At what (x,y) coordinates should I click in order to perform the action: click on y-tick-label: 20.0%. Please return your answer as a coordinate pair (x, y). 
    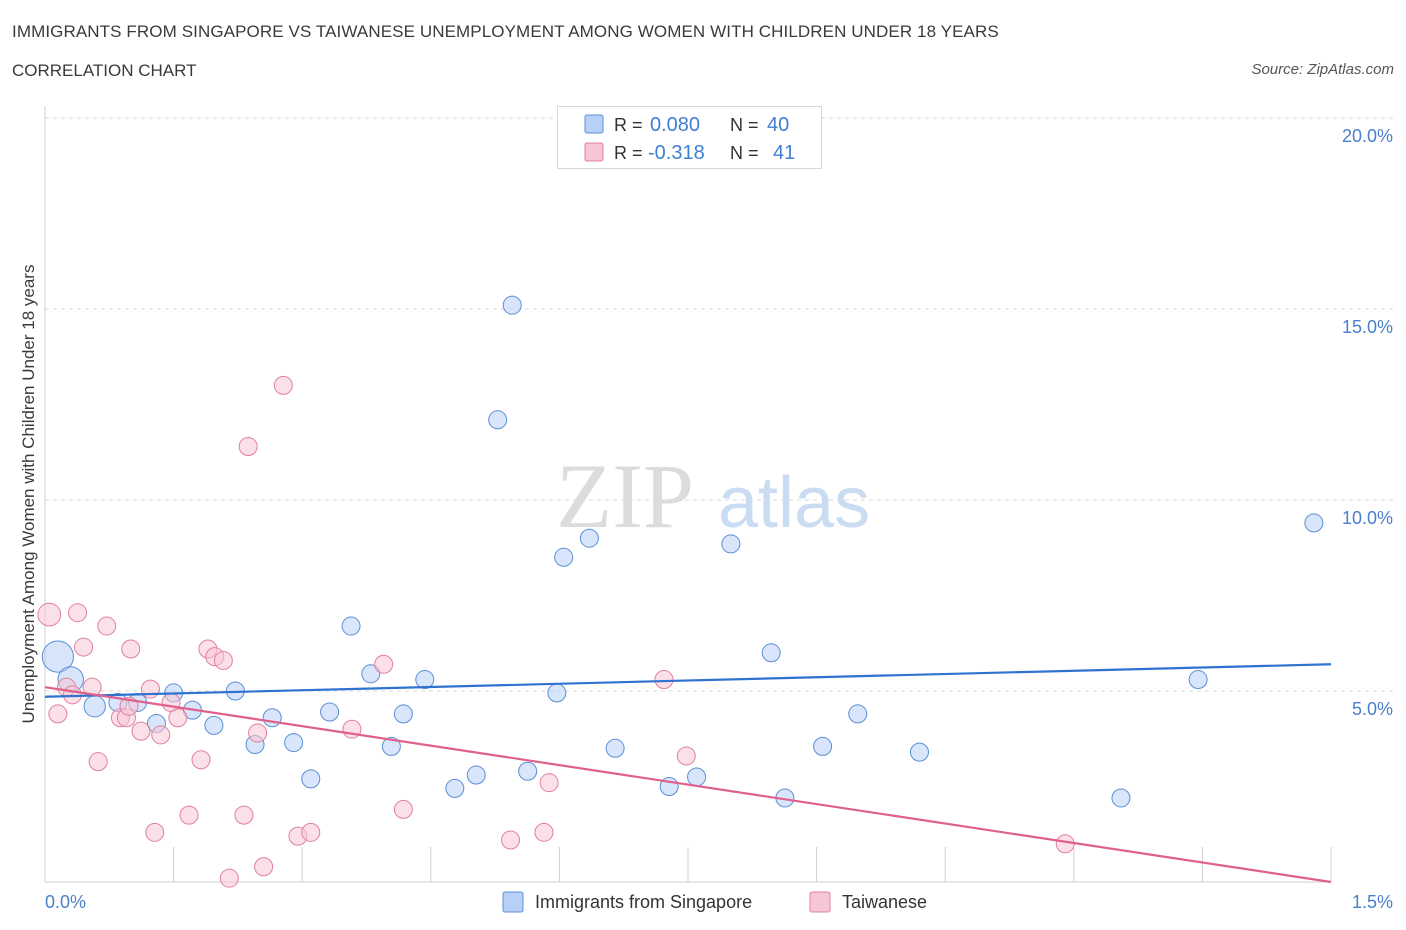
    Looking at the image, I should click on (1367, 136).